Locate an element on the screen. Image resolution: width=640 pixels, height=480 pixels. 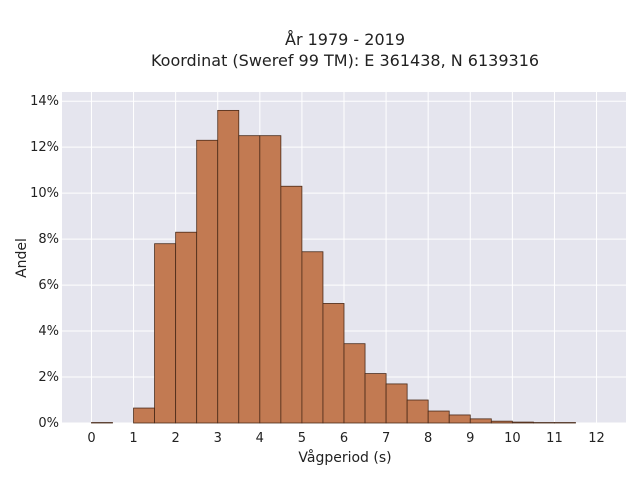
x-tick-label: 0 is located at coordinates (91, 438).